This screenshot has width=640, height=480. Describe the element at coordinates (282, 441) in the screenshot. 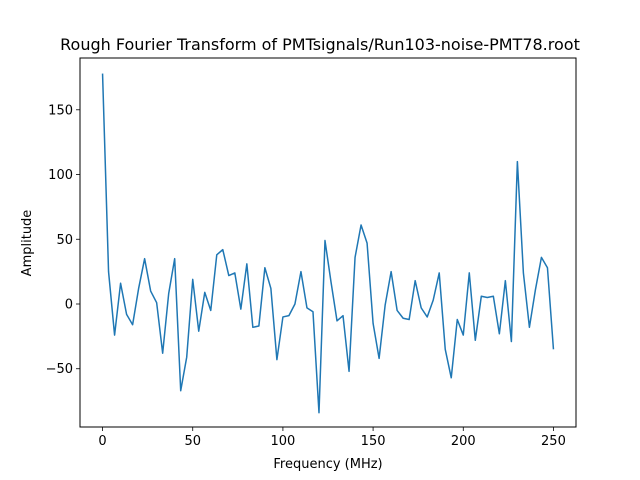

I see `x-tick-label: 100` at that location.